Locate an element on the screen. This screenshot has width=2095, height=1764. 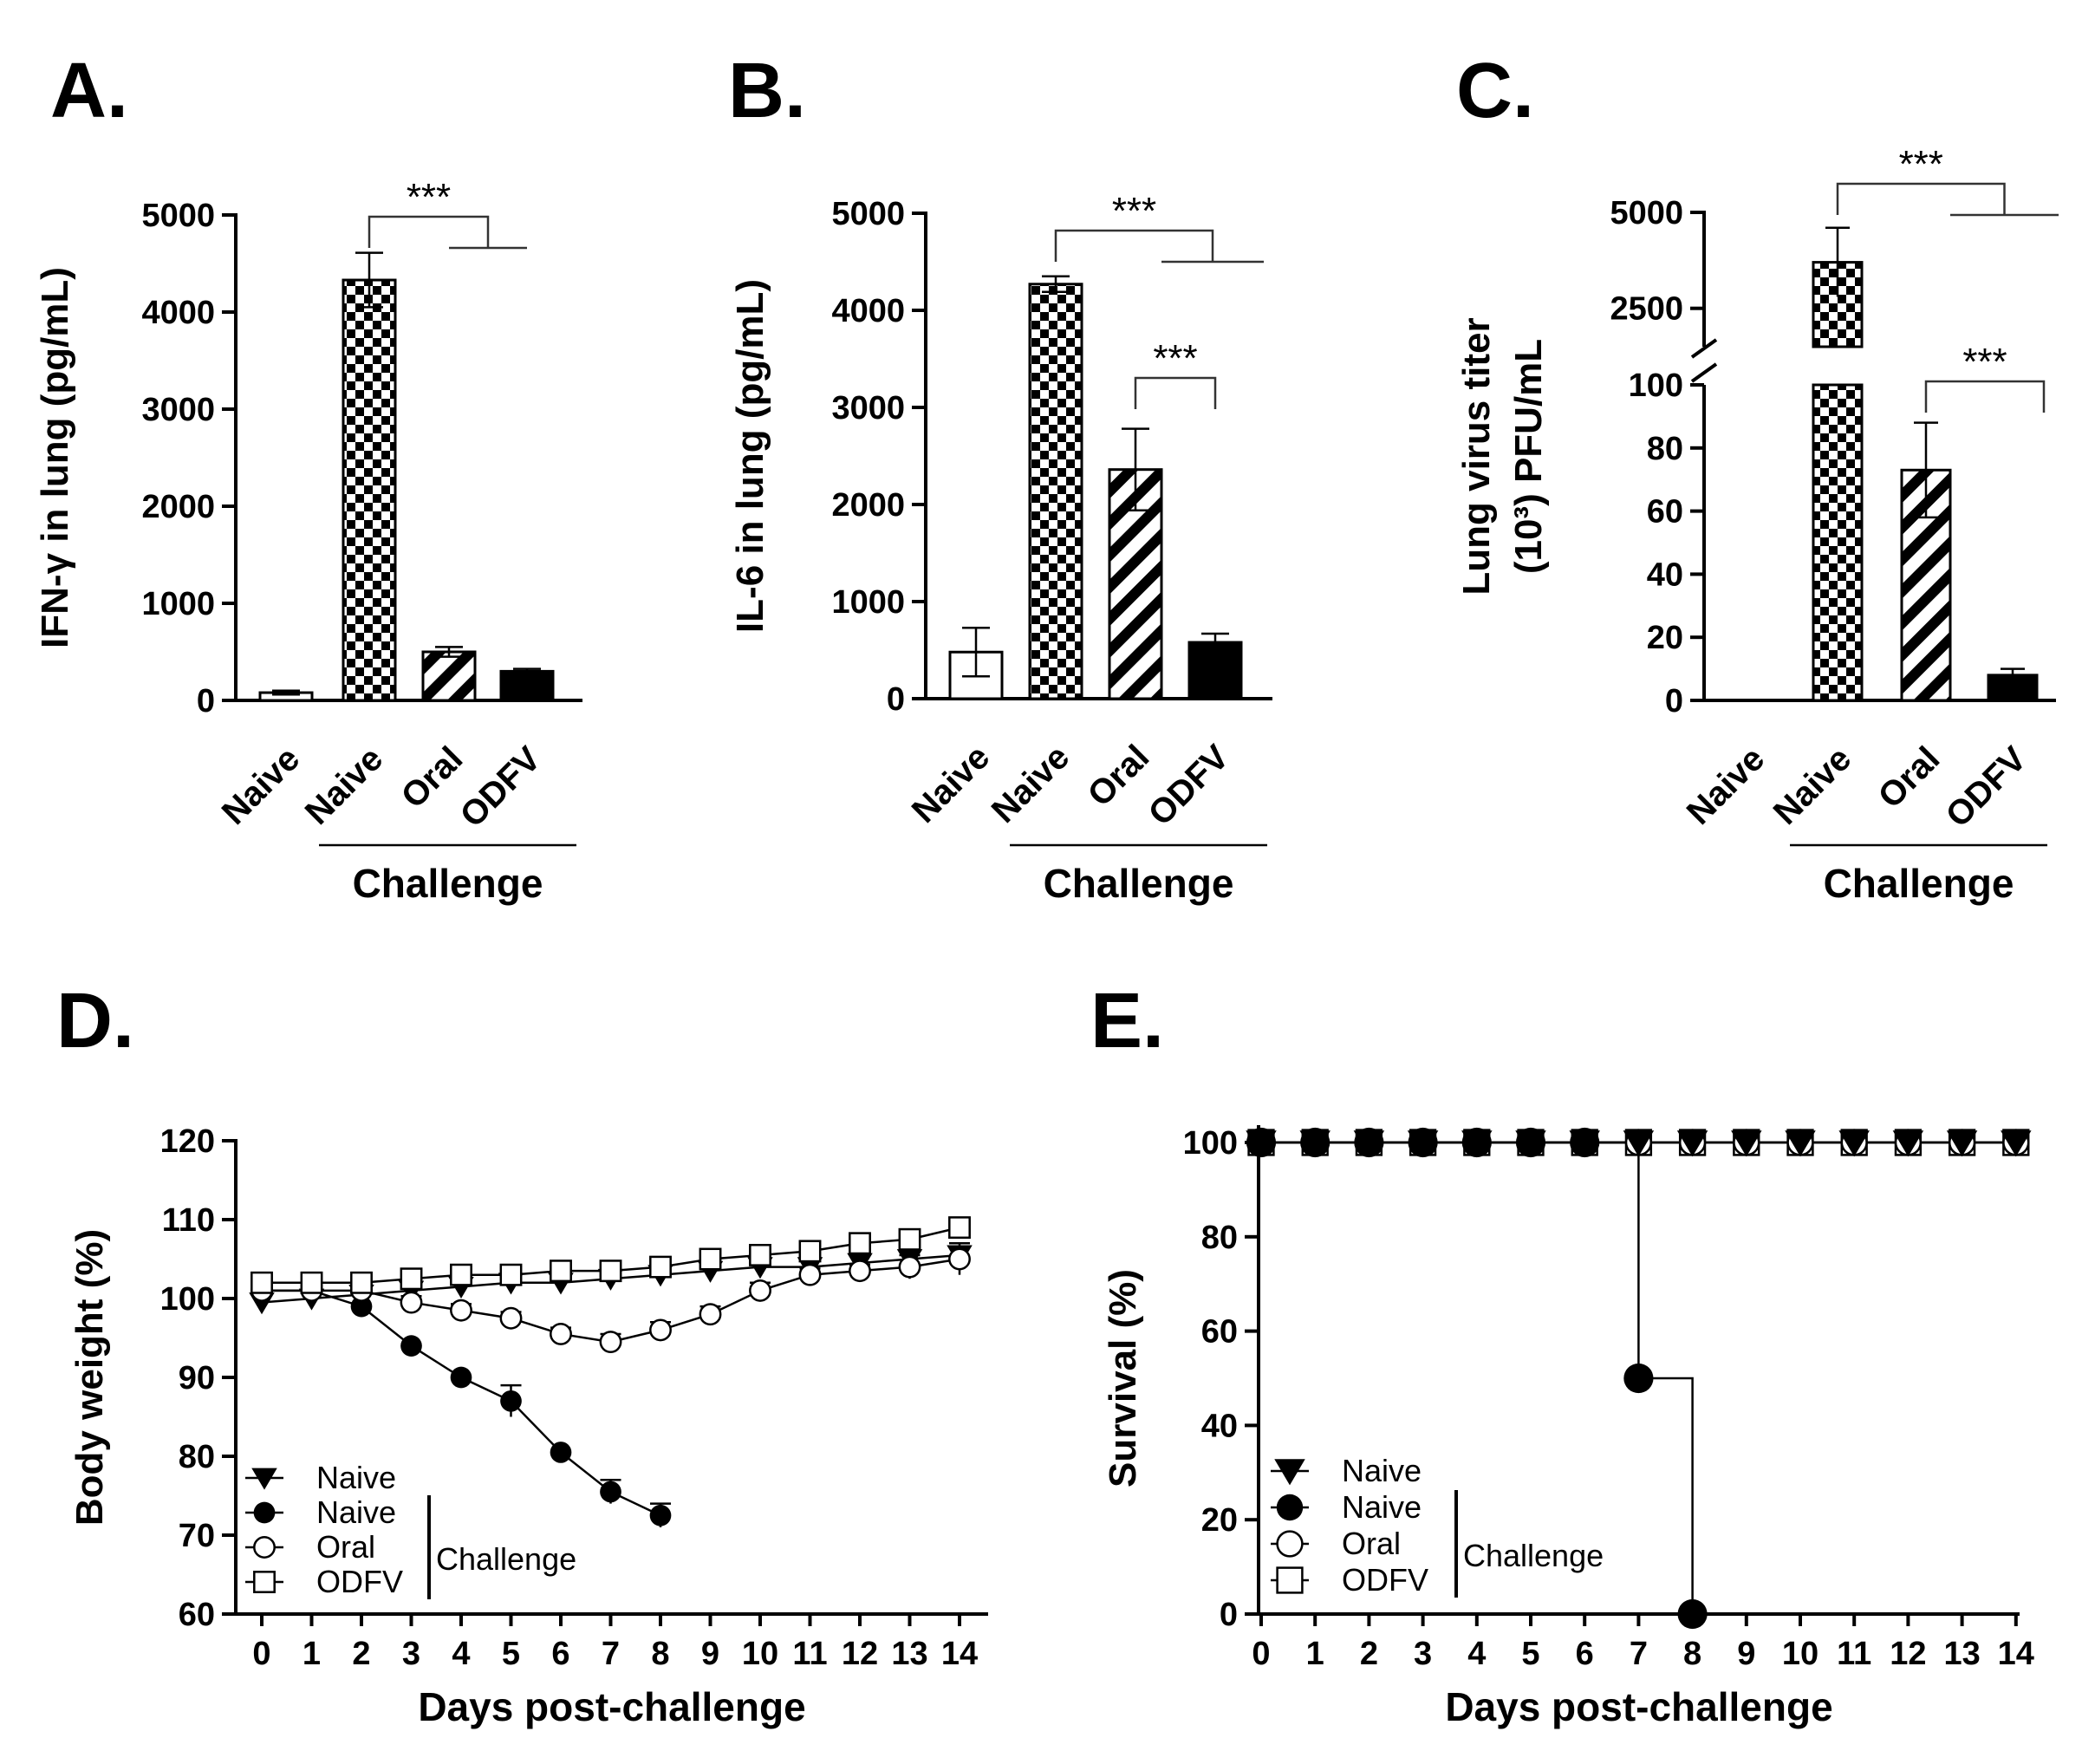
x-tick-label-3: 3 is located at coordinates (411, 1654).